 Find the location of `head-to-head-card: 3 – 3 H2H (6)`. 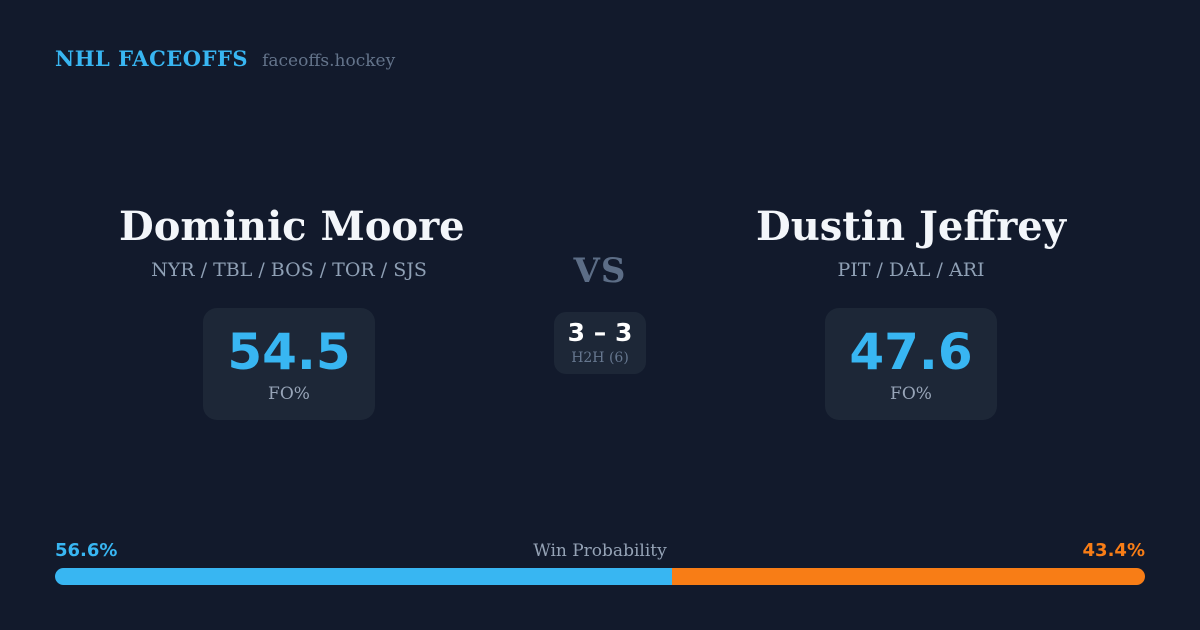

head-to-head-card: 3 – 3 H2H (6) is located at coordinates (600, 343).